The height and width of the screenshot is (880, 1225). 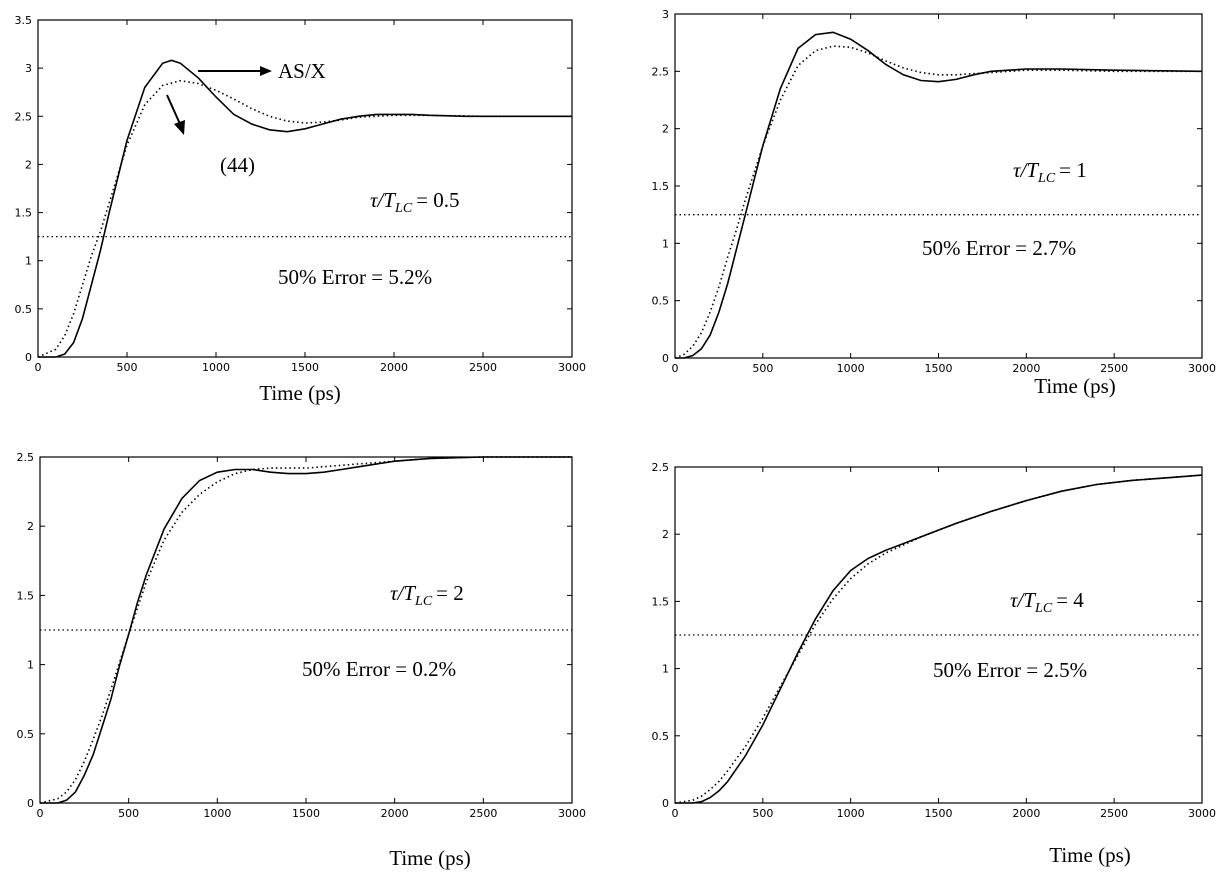 What do you see at coordinates (1010, 670) in the screenshot?
I see `error-percent-label: 50% Error = 2.5%` at bounding box center [1010, 670].